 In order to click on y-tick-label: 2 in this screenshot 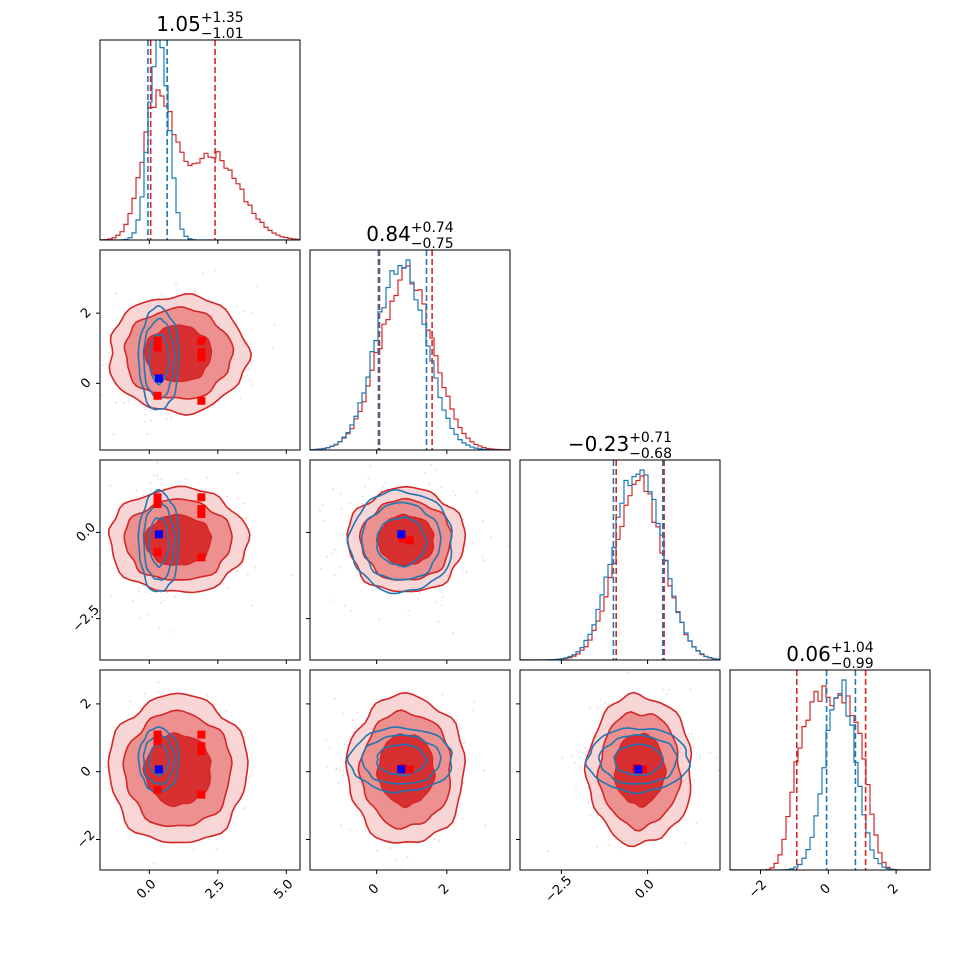, I will do `click(86, 313)`.